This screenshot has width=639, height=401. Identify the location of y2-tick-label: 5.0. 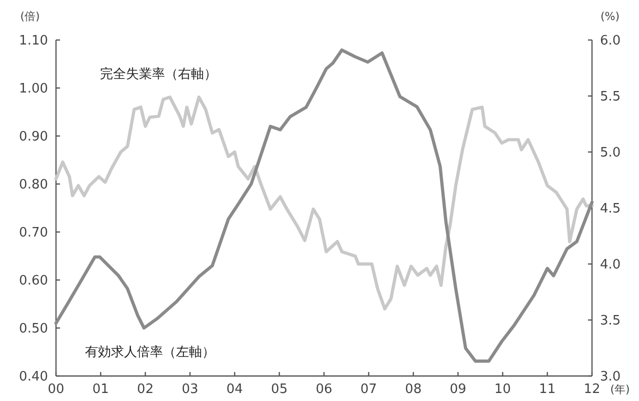
(610, 153).